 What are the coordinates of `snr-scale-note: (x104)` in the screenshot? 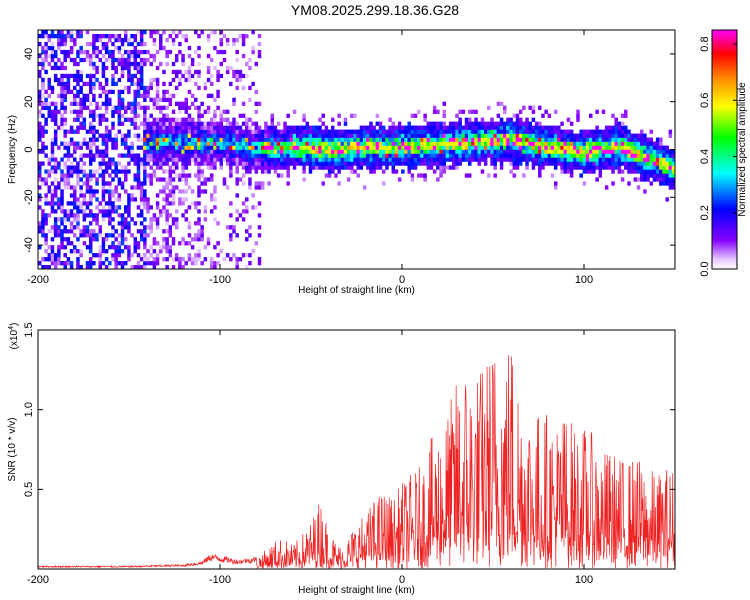 It's located at (14, 336).